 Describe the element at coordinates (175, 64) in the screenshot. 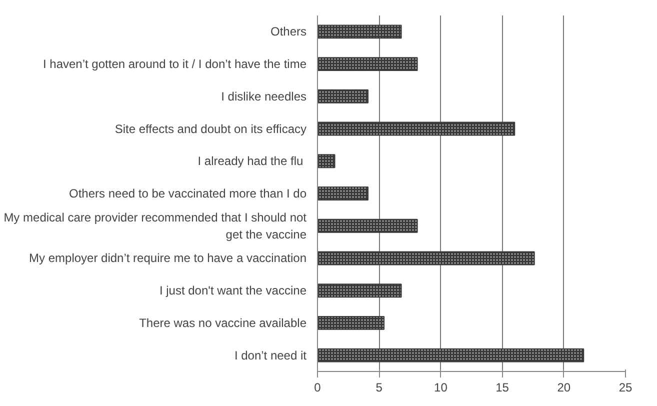

I see `y-tick-label: I haven’t gotten around to it / I don’t have the time` at that location.